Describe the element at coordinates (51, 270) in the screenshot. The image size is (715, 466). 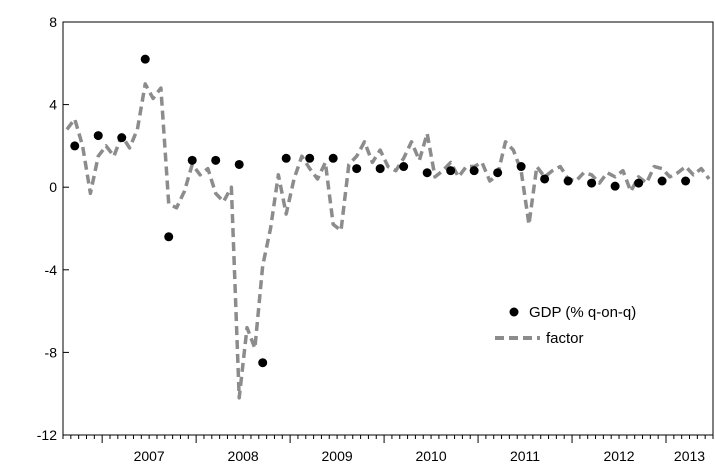
I see `y-tick-label: -4` at that location.